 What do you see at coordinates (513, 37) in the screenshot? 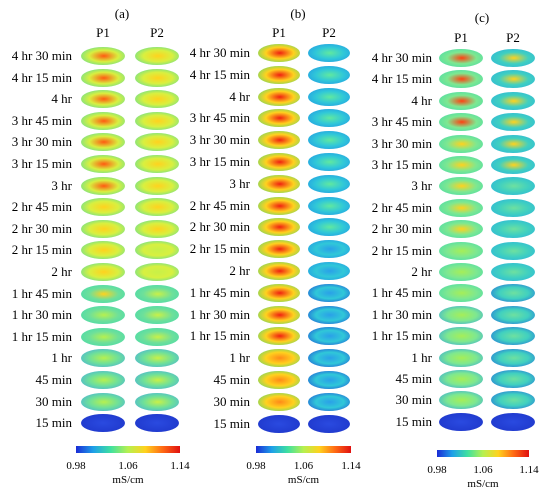
I see `column-header: P2` at bounding box center [513, 37].